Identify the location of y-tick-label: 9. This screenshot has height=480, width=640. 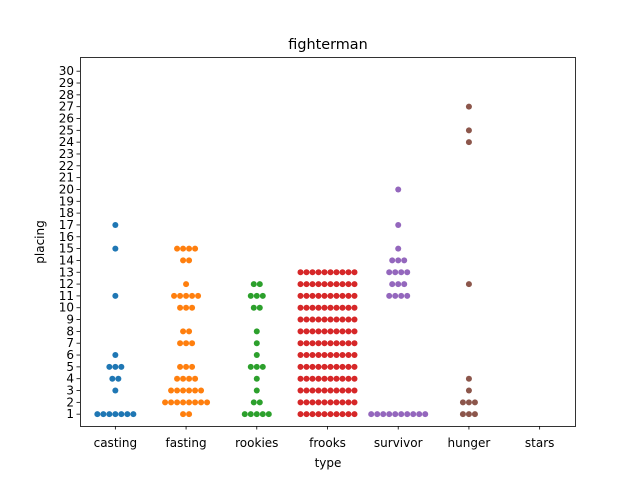
(70, 320).